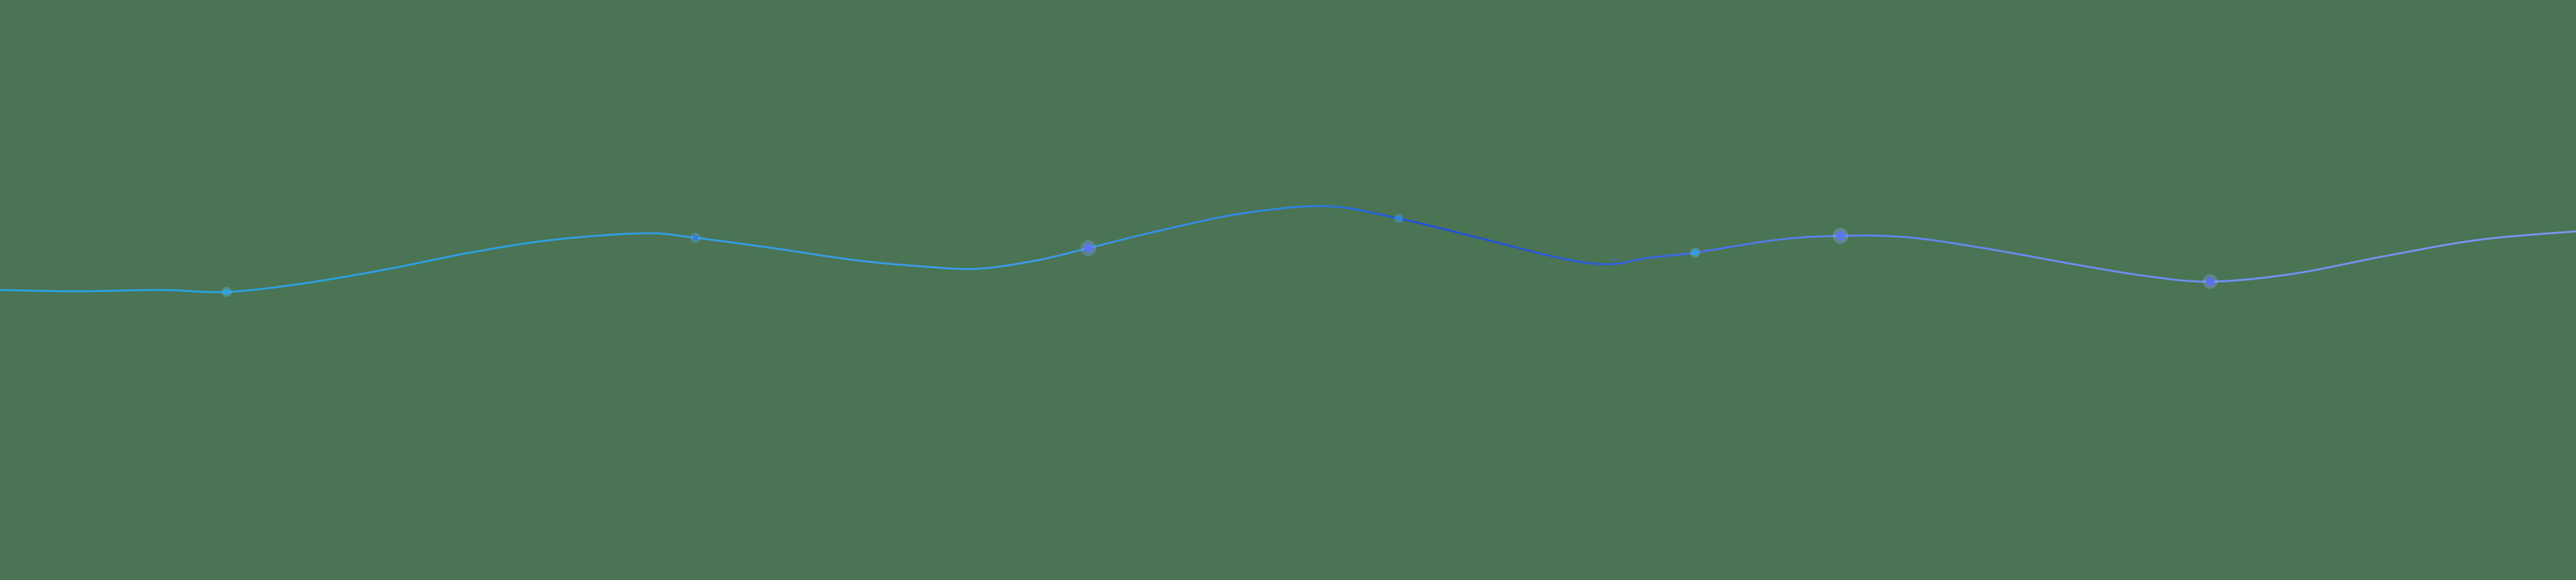  What do you see at coordinates (1220, 255) in the screenshot?
I see `data-point-marker-group` at bounding box center [1220, 255].